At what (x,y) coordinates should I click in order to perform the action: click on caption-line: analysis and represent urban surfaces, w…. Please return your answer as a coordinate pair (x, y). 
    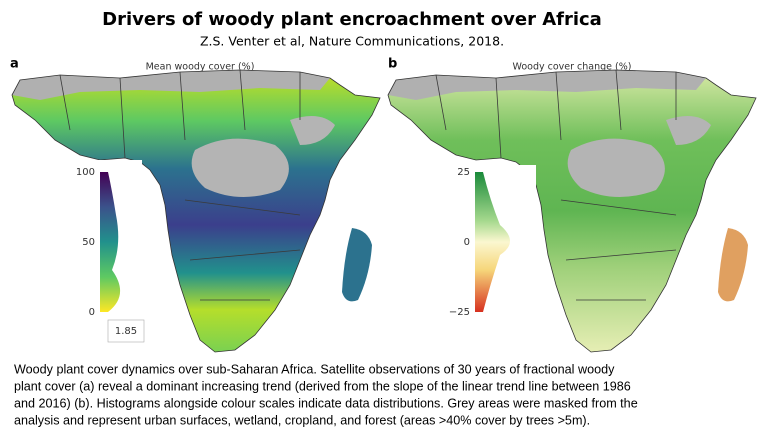
    Looking at the image, I should click on (302, 420).